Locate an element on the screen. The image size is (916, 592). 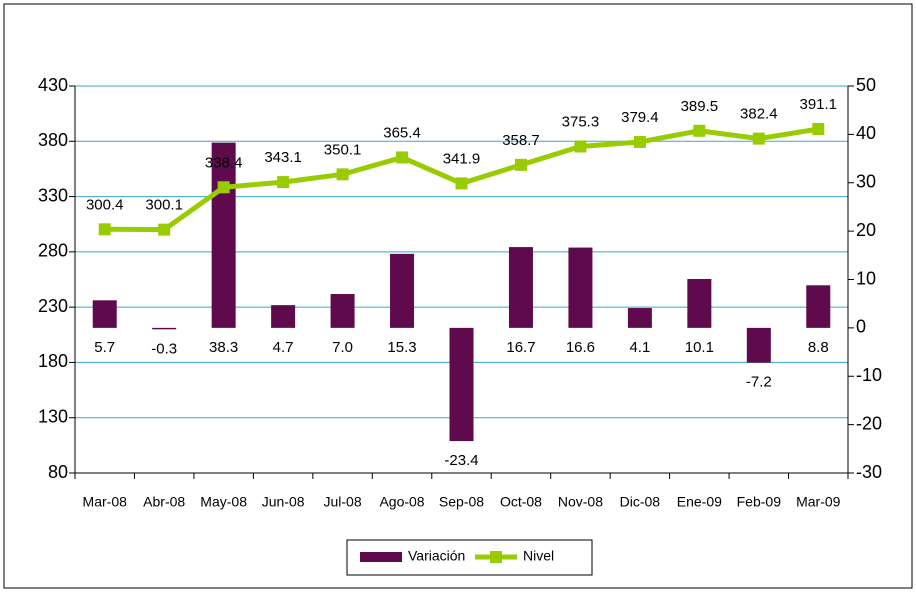
y-tick-label: 130 is located at coordinates (53, 416).